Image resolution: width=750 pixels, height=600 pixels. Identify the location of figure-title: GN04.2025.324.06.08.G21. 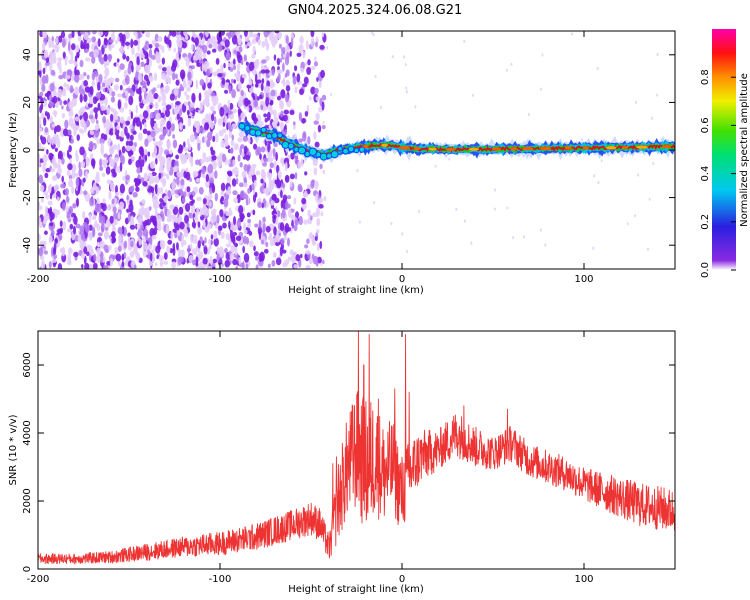
(375, 10).